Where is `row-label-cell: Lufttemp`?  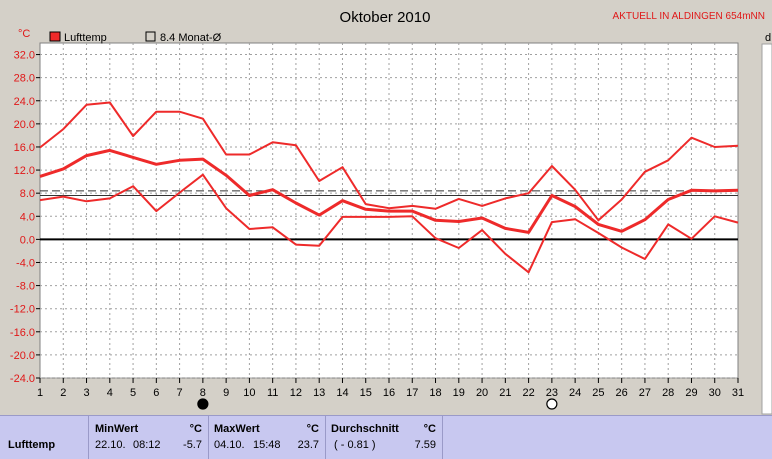
row-label-cell: Lufttemp is located at coordinates (44, 437).